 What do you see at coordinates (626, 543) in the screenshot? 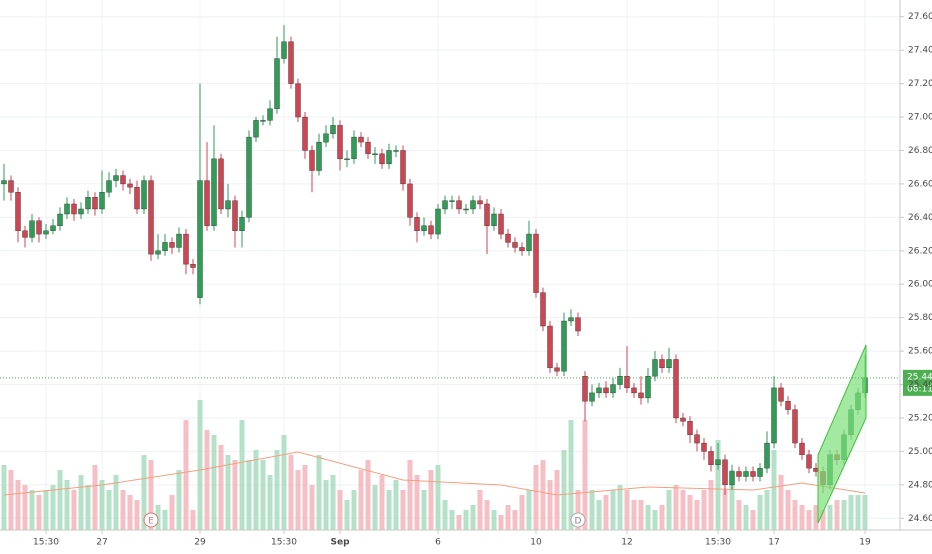
I see `x-tick-label: 12` at bounding box center [626, 543].